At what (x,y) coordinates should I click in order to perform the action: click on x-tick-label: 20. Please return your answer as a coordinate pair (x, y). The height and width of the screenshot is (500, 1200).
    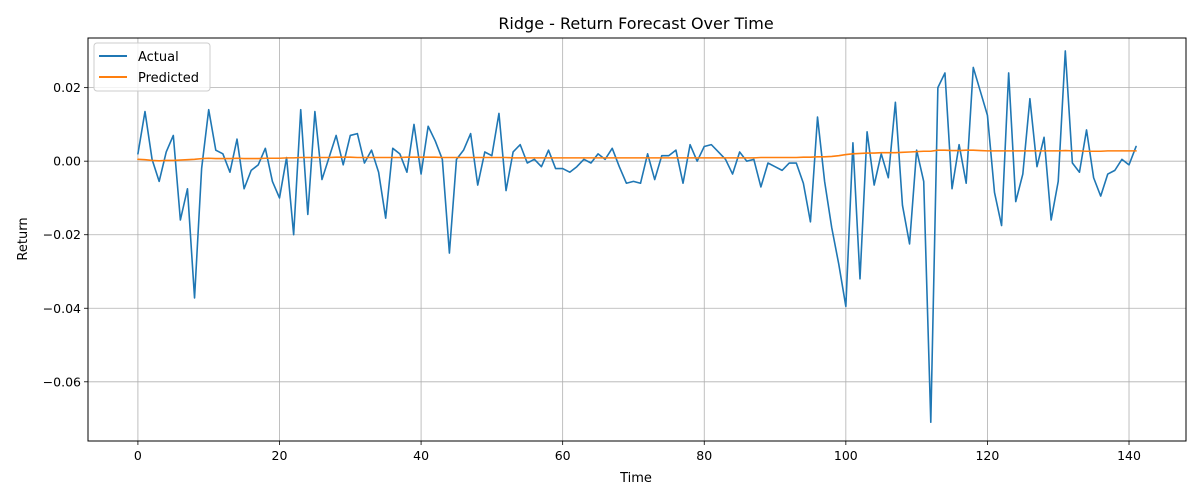
    Looking at the image, I should click on (280, 455).